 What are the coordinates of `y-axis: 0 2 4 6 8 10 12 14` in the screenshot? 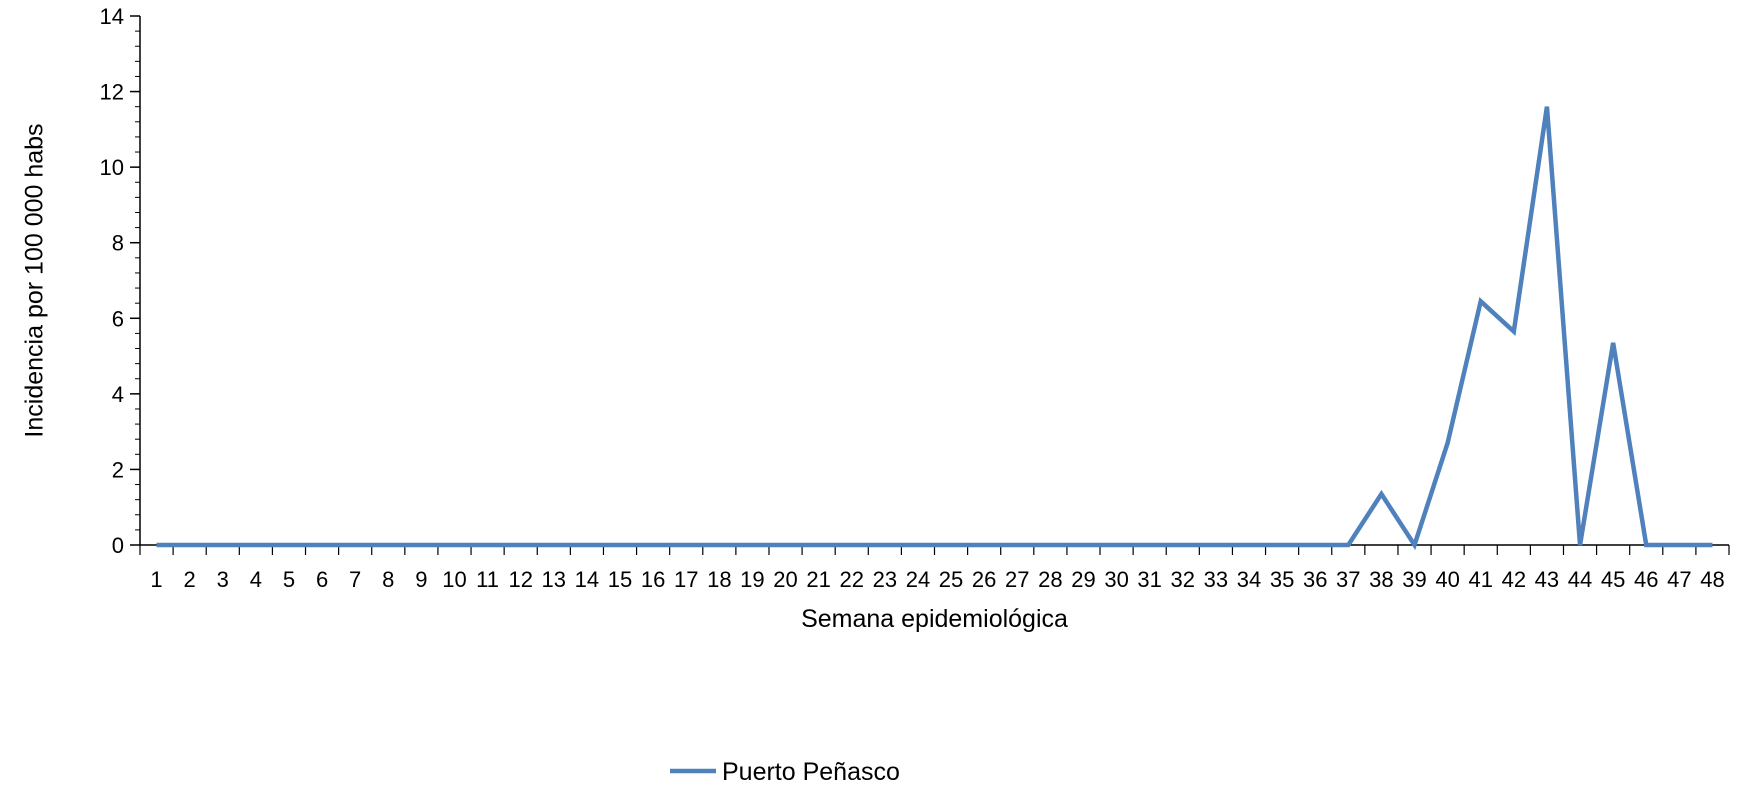 It's located at (120, 281).